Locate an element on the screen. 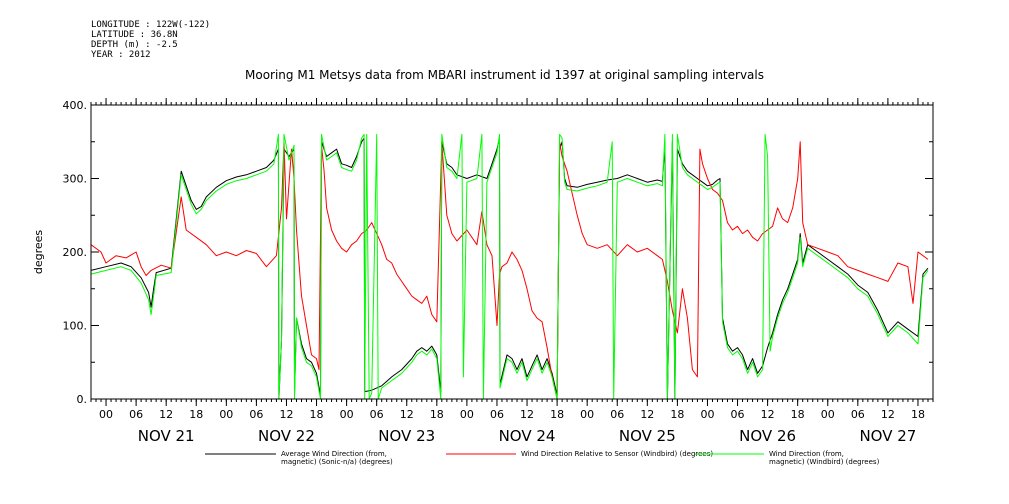 Image resolution: width=1009 pixels, height=504 pixels. legend-label-bird: magnetic) (Windbird) (degrees) is located at coordinates (824, 462).